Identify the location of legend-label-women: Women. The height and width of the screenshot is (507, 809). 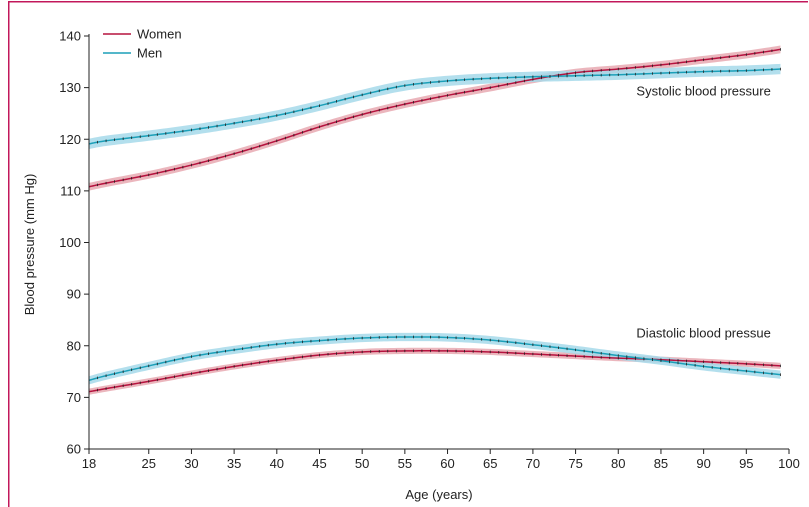
(159, 34).